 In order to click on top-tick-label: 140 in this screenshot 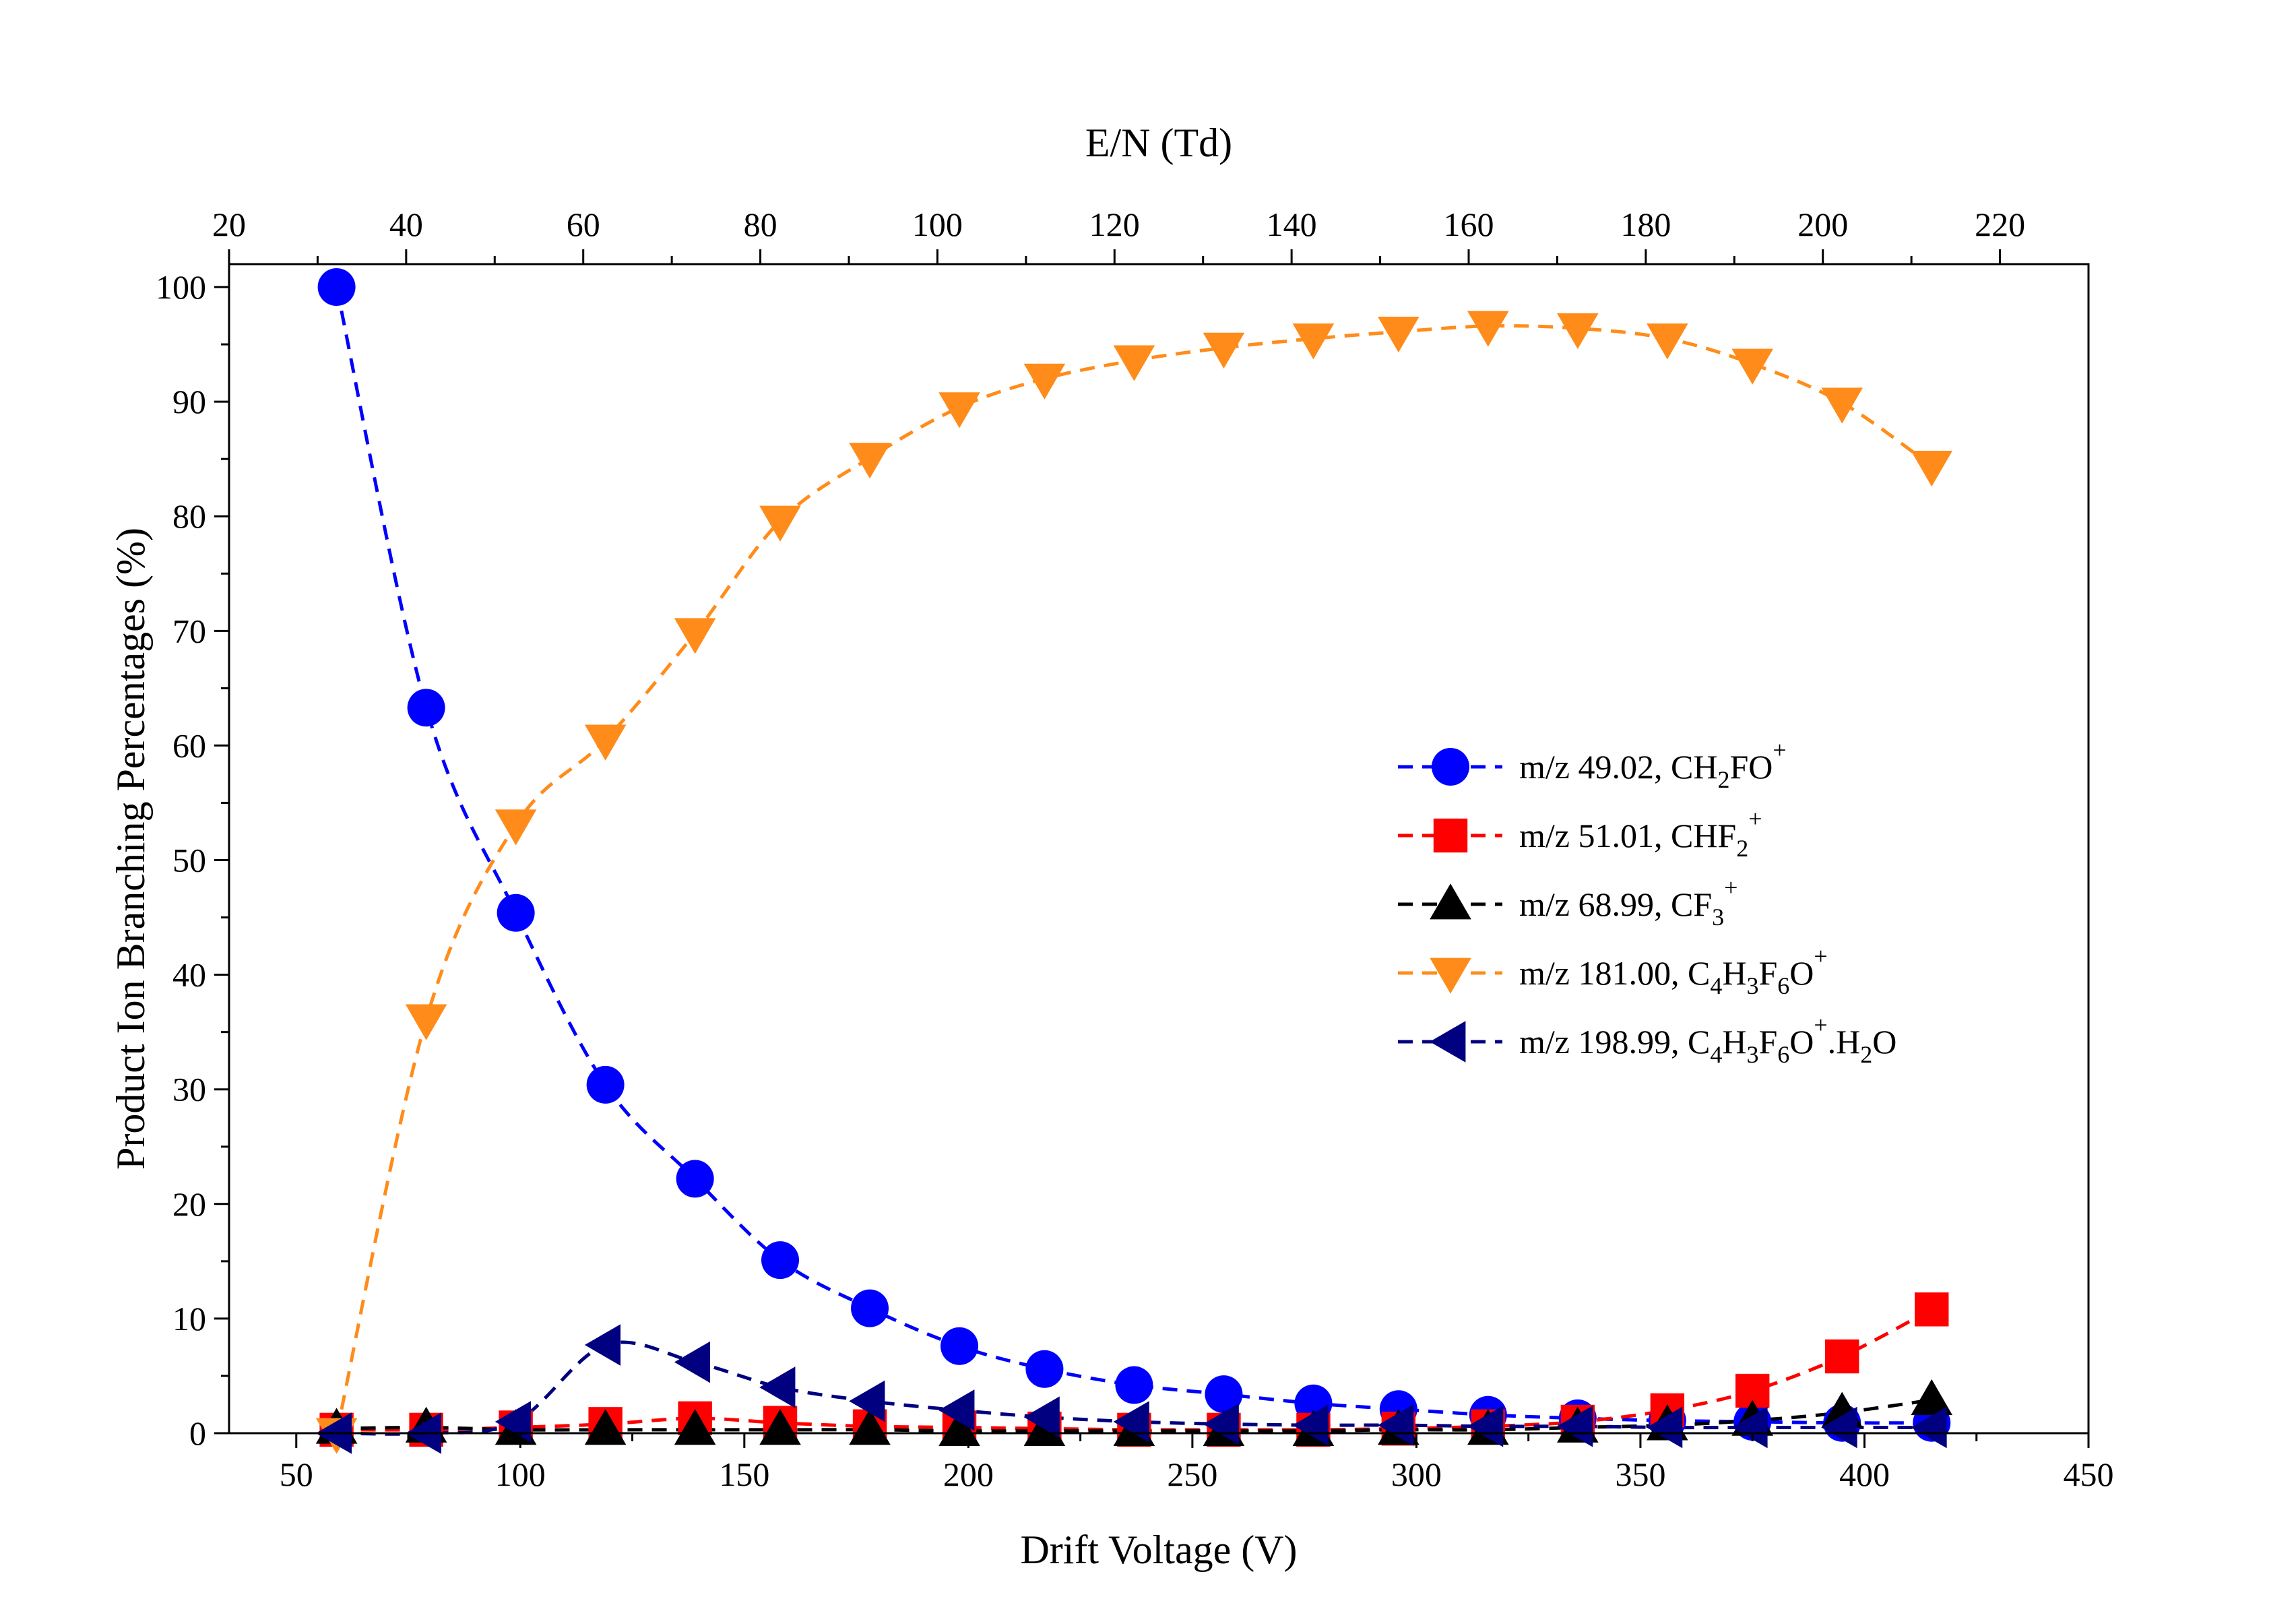, I will do `click(1292, 224)`.